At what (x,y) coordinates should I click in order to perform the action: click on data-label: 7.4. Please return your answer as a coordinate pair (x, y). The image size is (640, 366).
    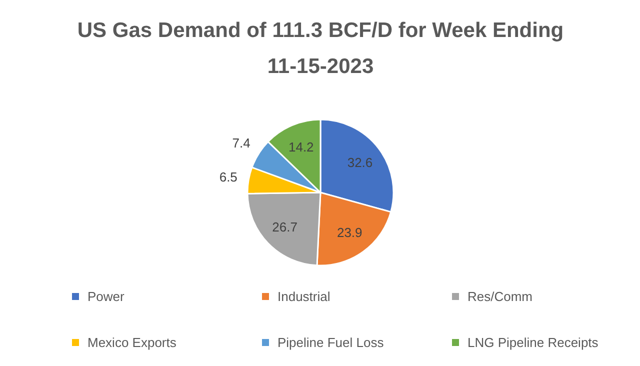
    Looking at the image, I should click on (241, 142).